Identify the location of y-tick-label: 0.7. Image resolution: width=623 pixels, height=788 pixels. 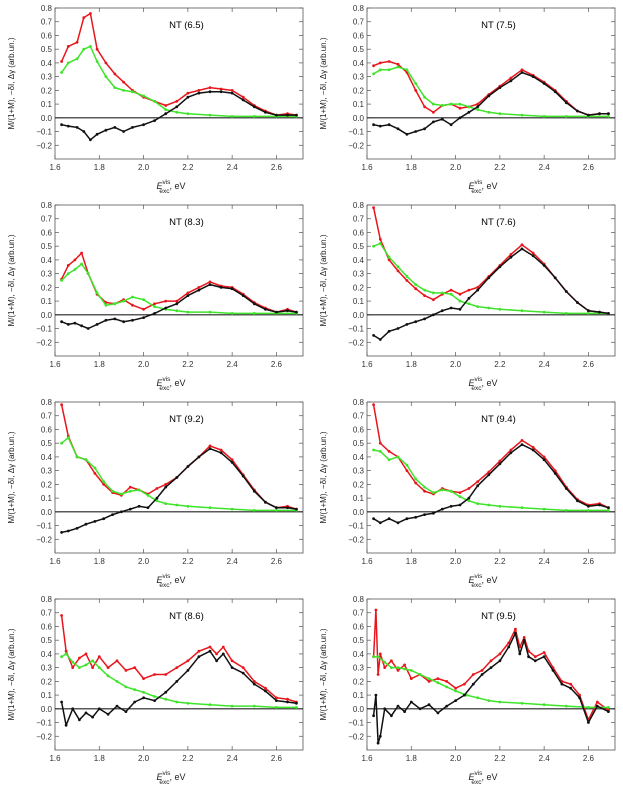
(47, 613).